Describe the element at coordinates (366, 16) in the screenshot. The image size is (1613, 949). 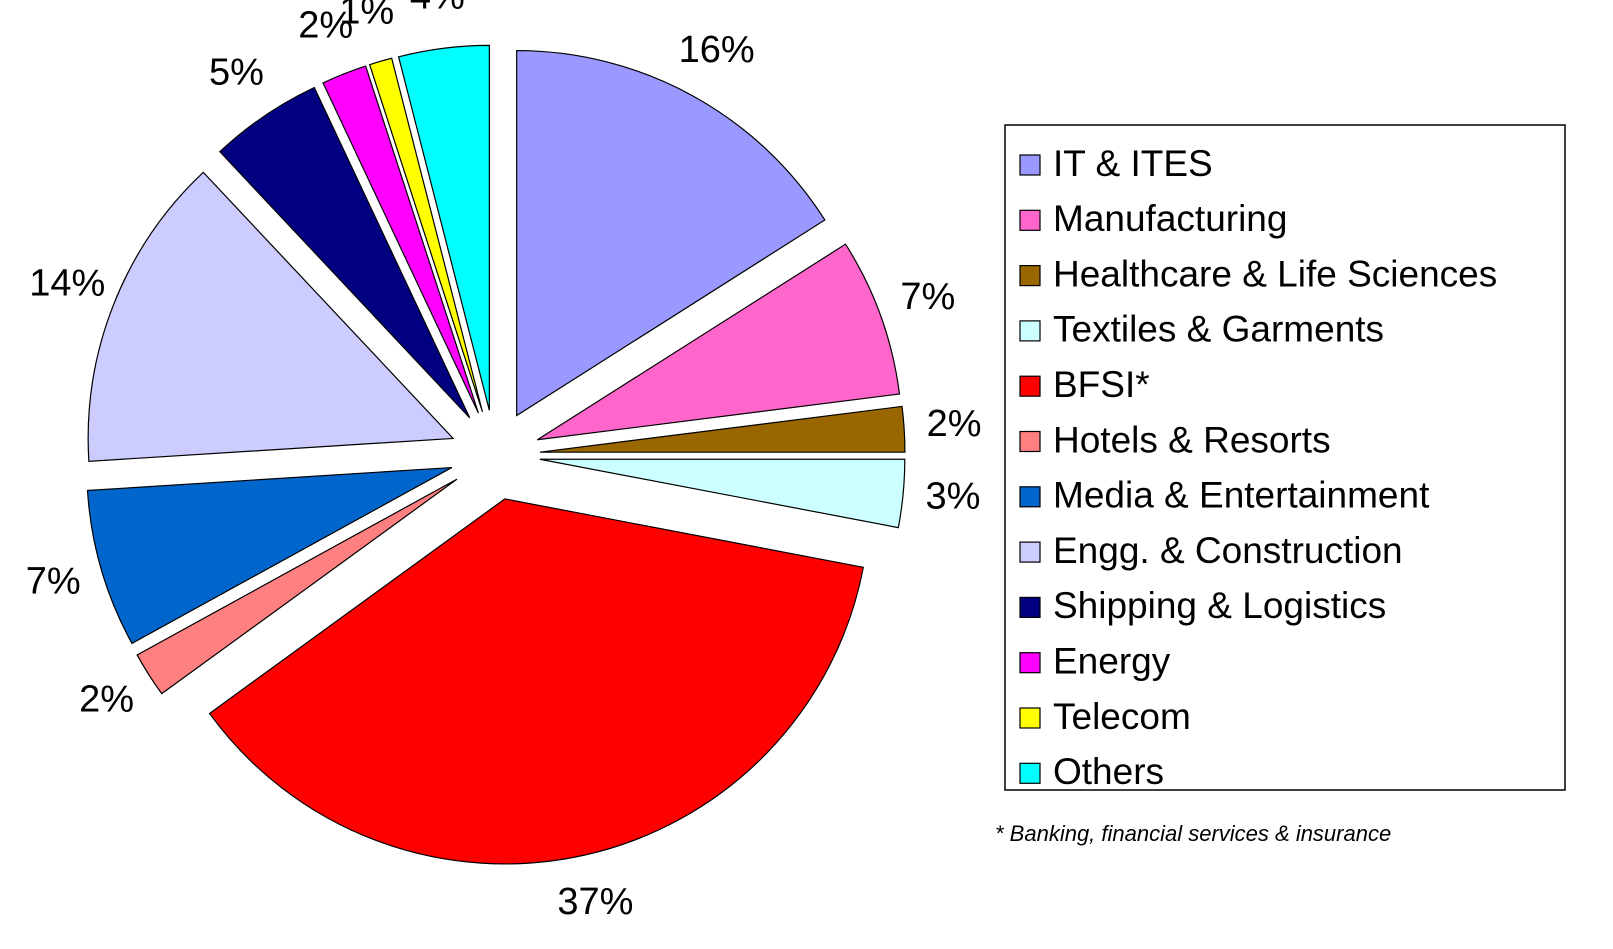
I see `data-label: 1%` at that location.